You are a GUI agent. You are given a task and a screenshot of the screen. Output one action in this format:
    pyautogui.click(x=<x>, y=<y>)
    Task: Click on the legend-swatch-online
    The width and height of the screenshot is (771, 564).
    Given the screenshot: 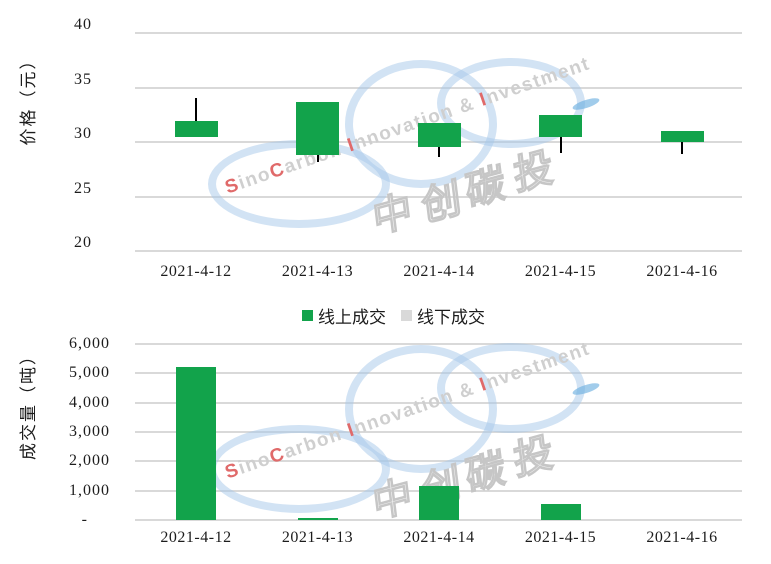 What is the action you would take?
    pyautogui.click(x=307, y=315)
    